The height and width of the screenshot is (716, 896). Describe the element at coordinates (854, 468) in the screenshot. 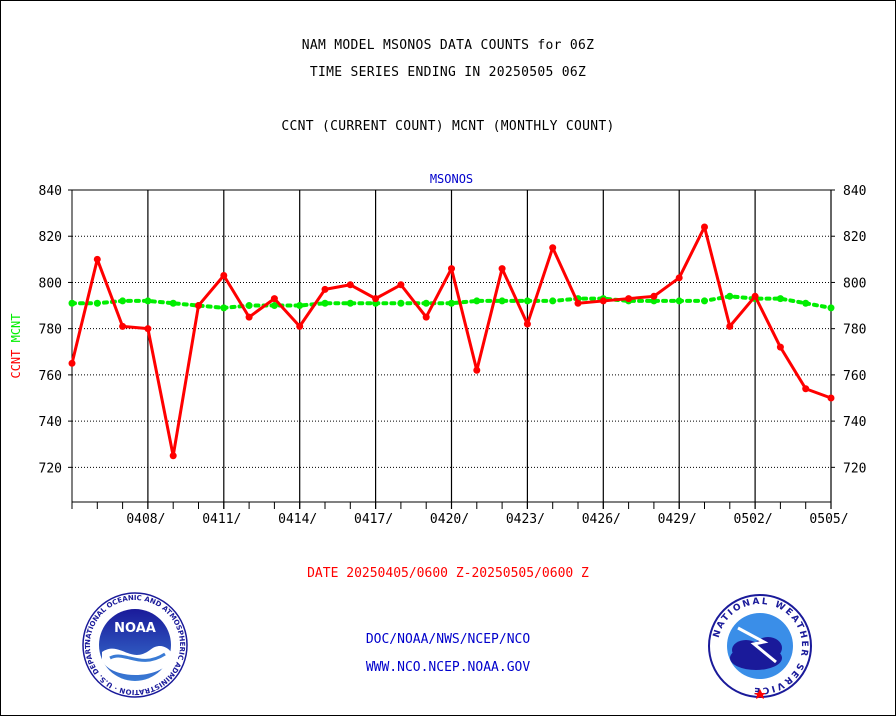

I see `y-tick-label-right: 720` at that location.